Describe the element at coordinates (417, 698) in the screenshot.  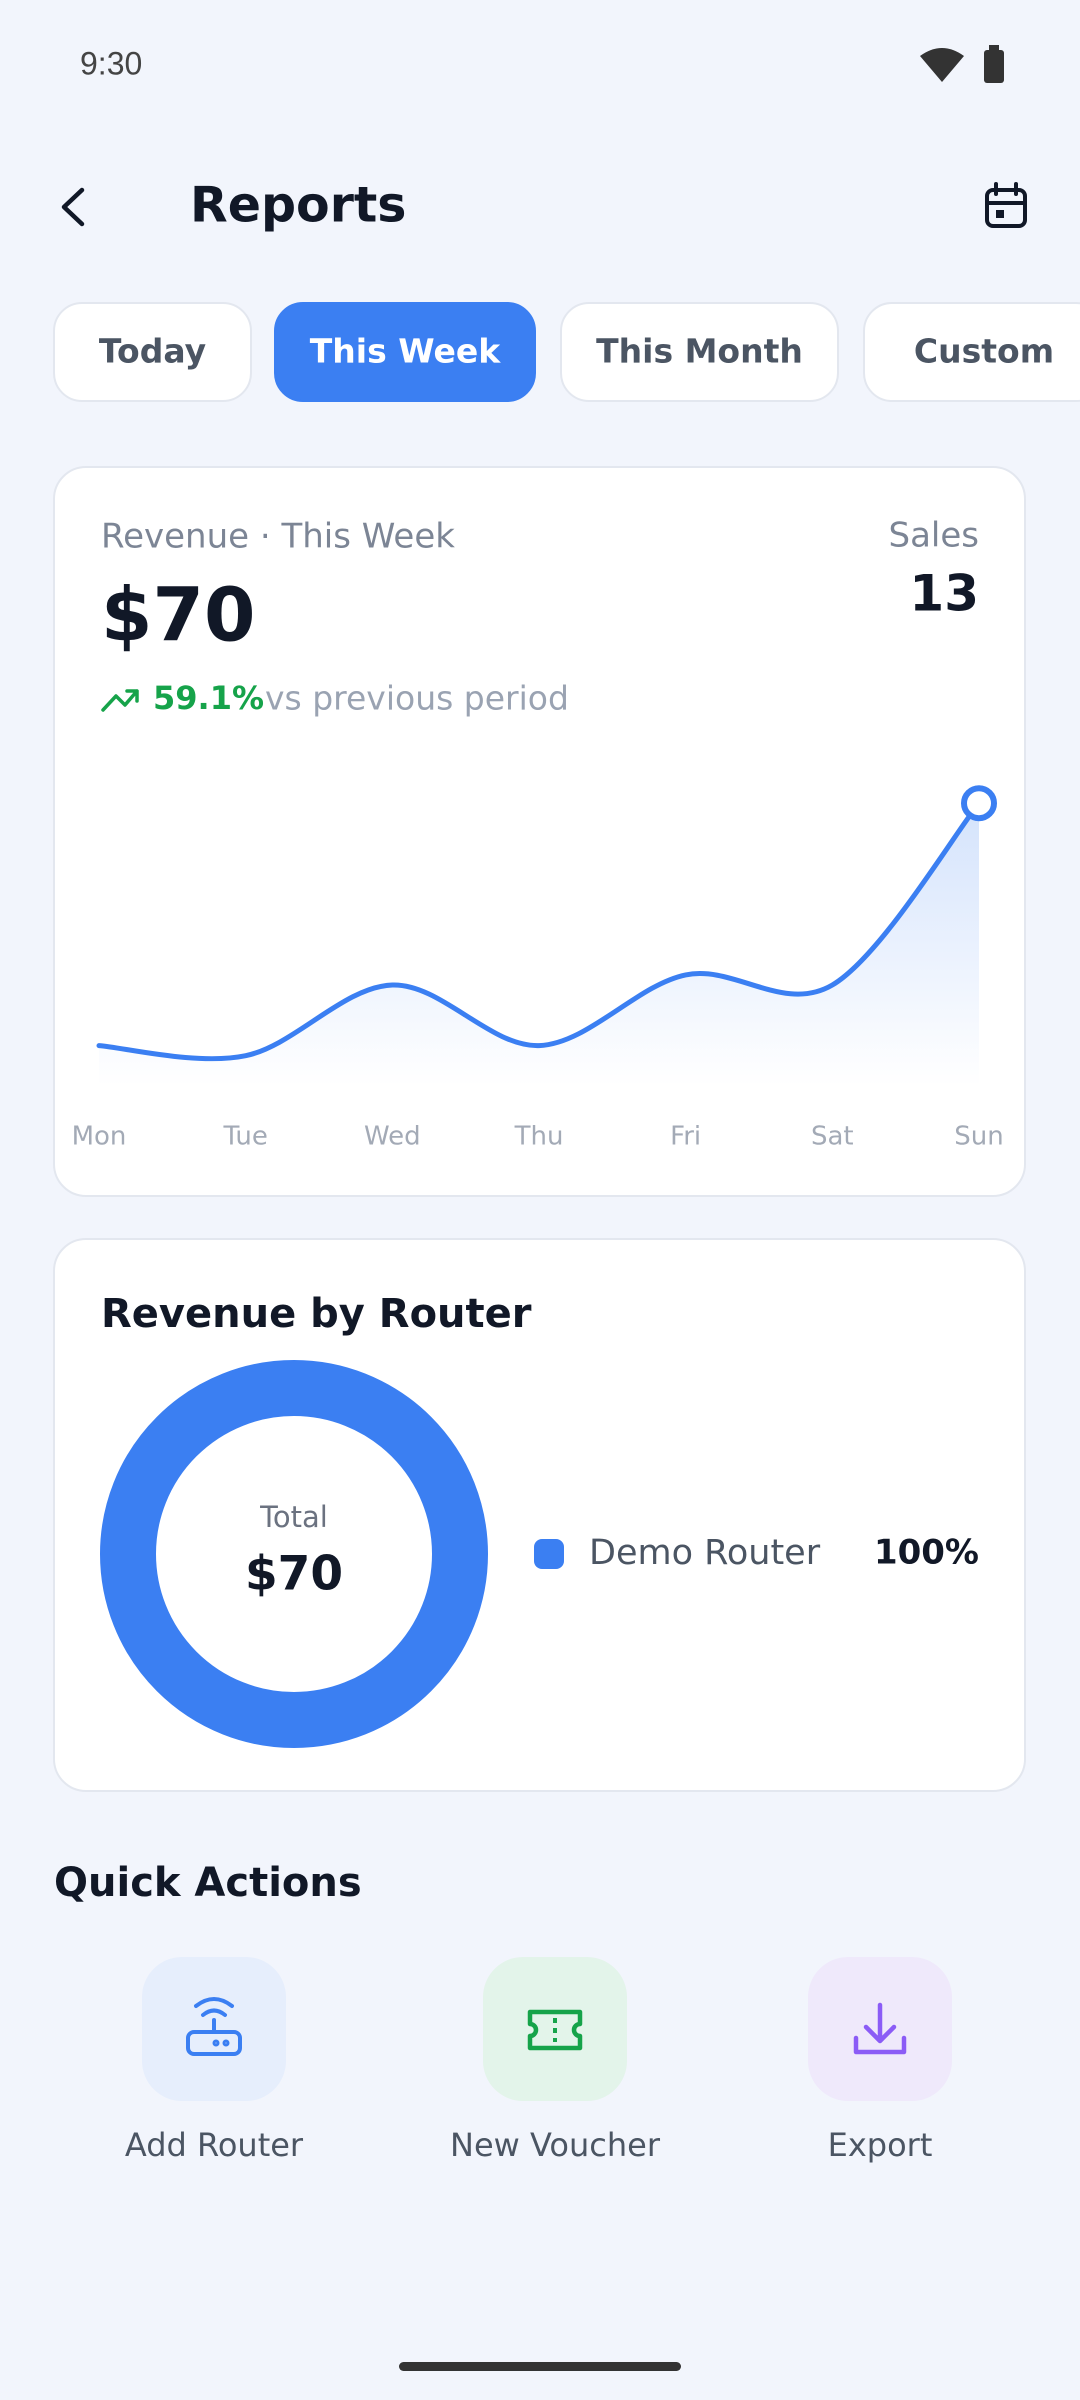
I see `change-text: vs previous period` at that location.